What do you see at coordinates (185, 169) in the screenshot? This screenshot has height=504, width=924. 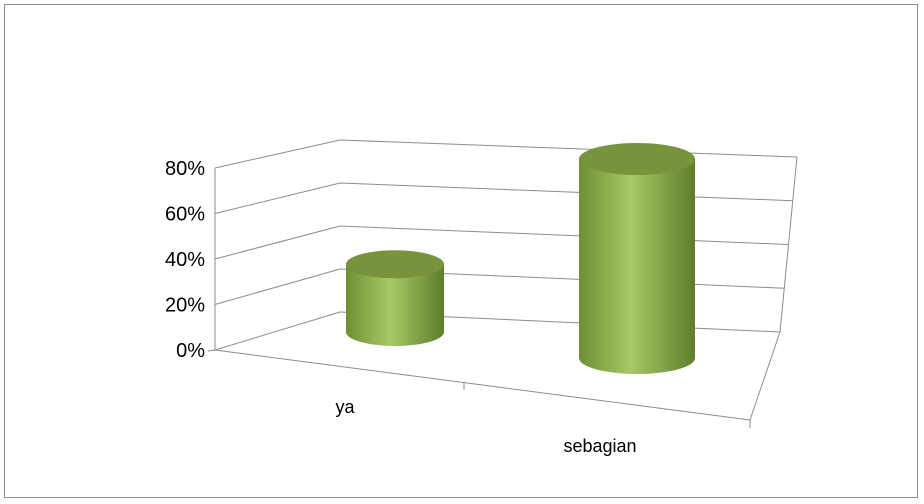 I see `y-tick-label: 80%` at bounding box center [185, 169].